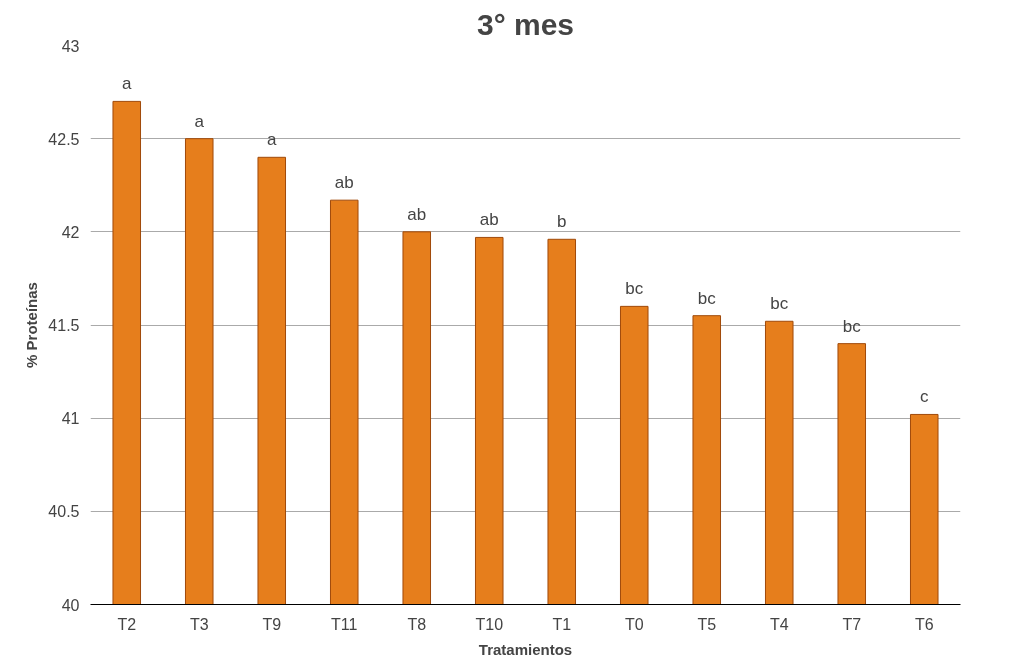 Image resolution: width=1009 pixels, height=671 pixels. Describe the element at coordinates (272, 624) in the screenshot. I see `x-tick-label: T9` at that location.